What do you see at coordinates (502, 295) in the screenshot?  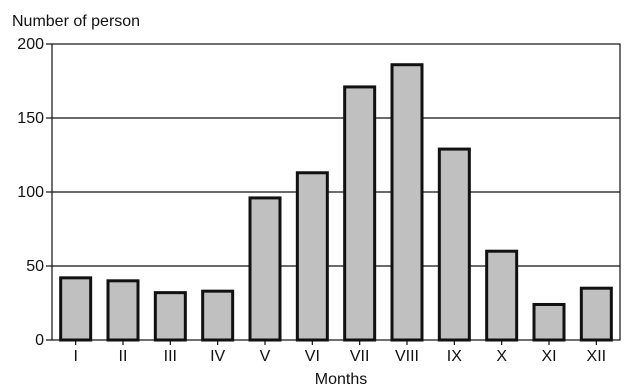 I see `bar-X` at bounding box center [502, 295].